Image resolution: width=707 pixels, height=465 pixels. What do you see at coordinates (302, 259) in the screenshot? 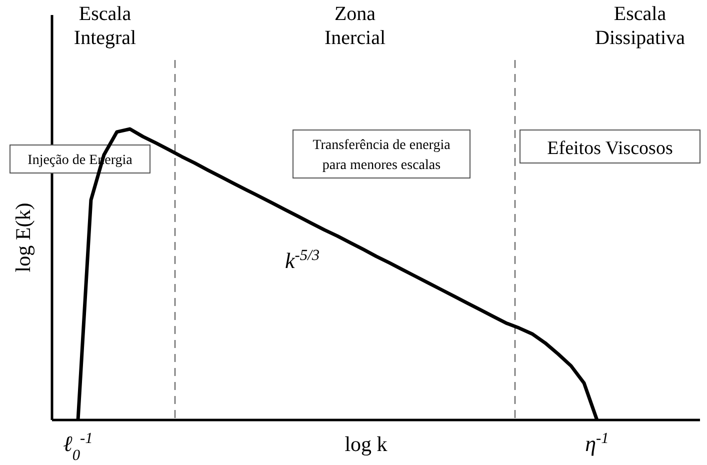
I see `annotation: k$^{-5/3}$` at bounding box center [302, 259].